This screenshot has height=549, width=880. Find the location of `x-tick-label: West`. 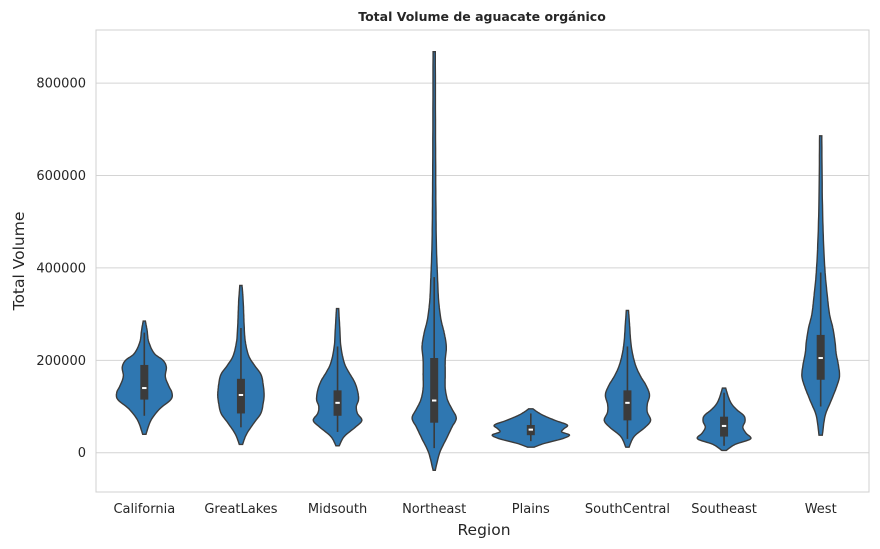

x-tick-label: West is located at coordinates (821, 509).